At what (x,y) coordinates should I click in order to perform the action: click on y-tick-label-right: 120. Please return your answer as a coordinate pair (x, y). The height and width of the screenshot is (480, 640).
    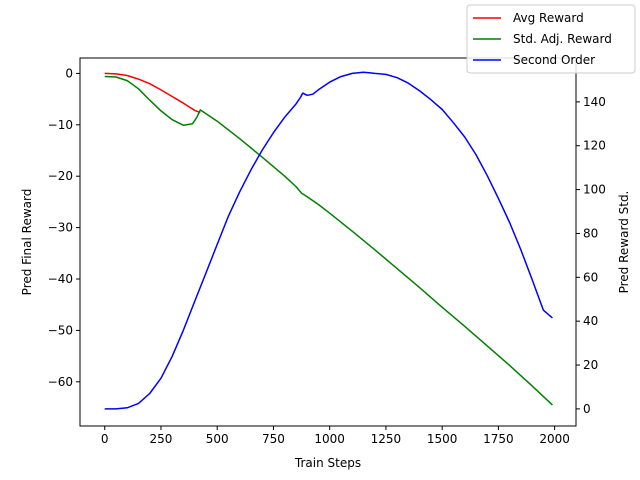
    Looking at the image, I should click on (594, 146).